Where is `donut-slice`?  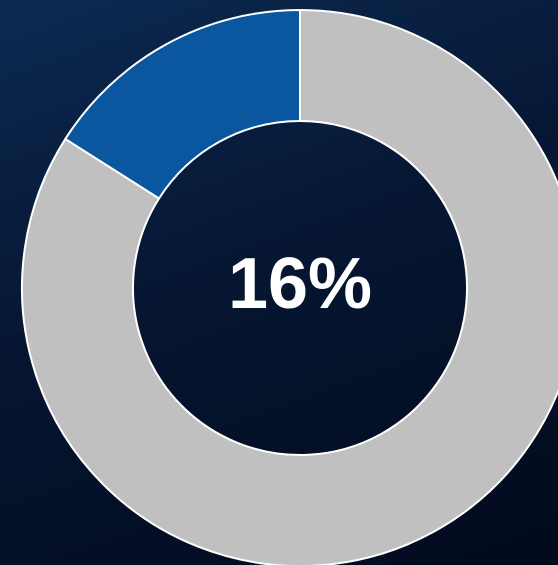
donut-slice is located at coordinates (182, 104).